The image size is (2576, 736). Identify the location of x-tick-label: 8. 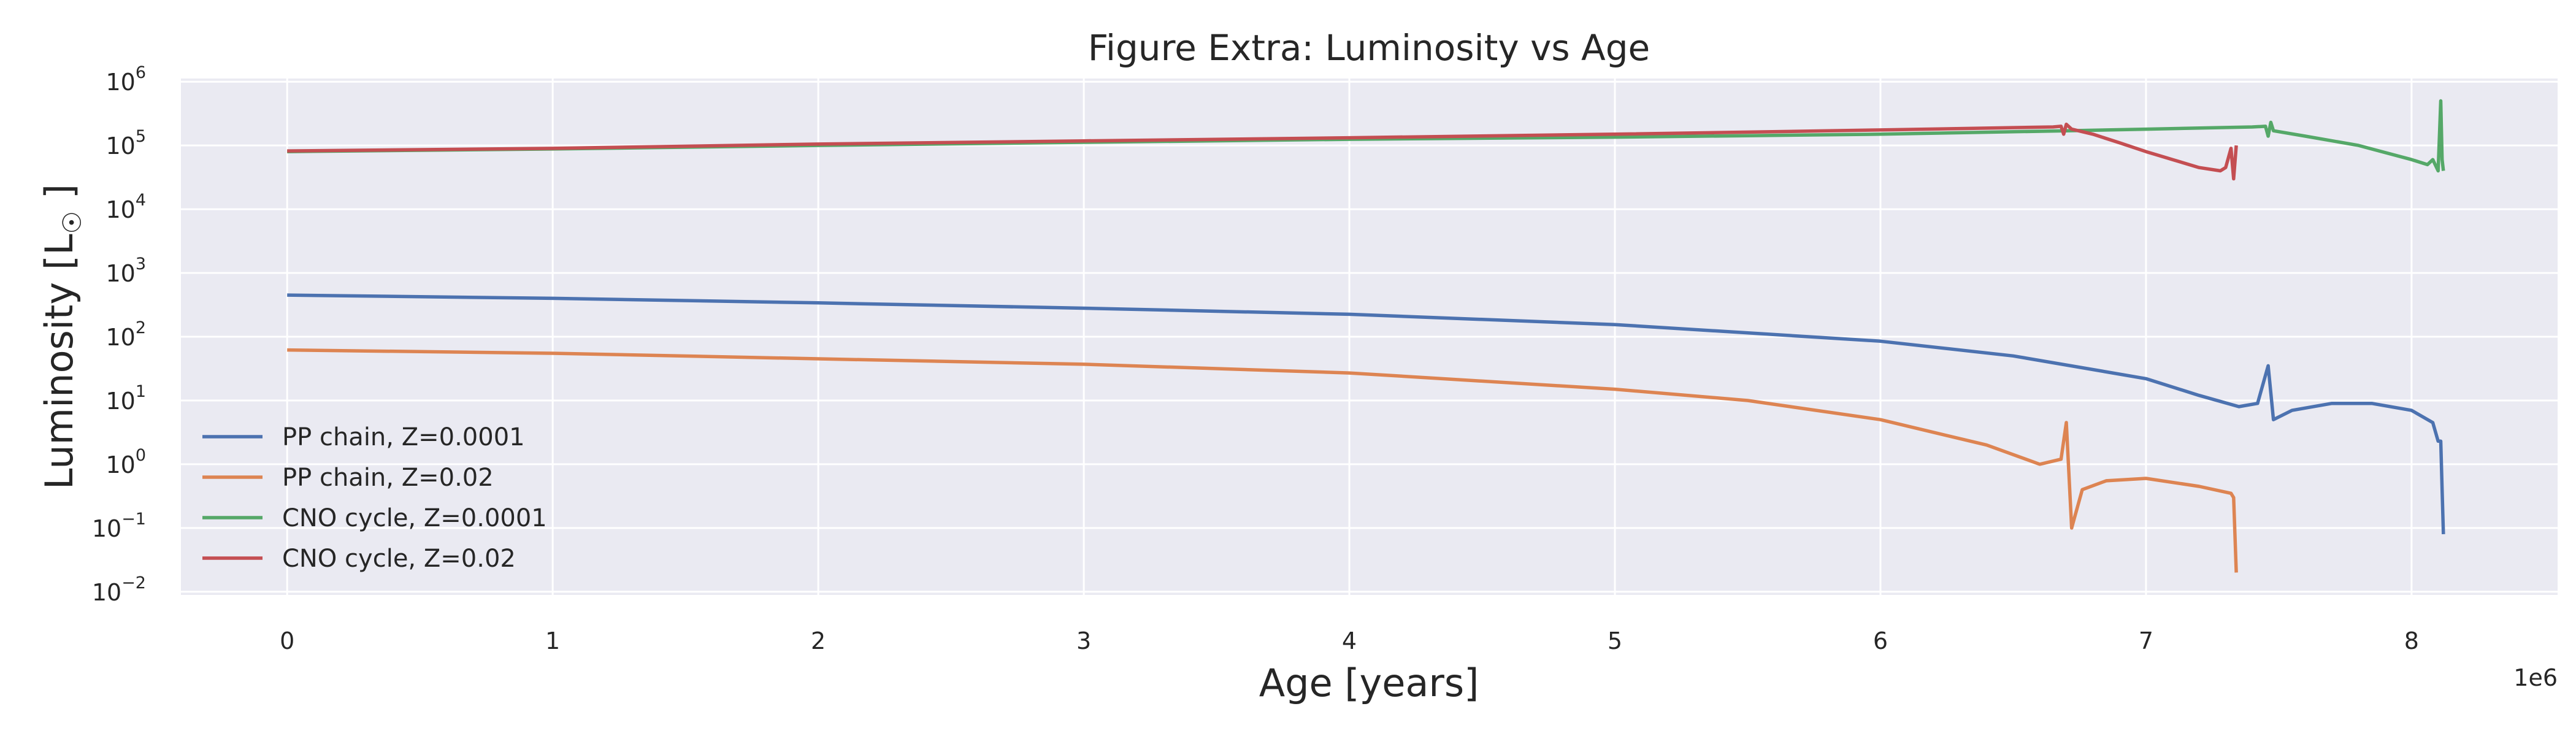
(2411, 640).